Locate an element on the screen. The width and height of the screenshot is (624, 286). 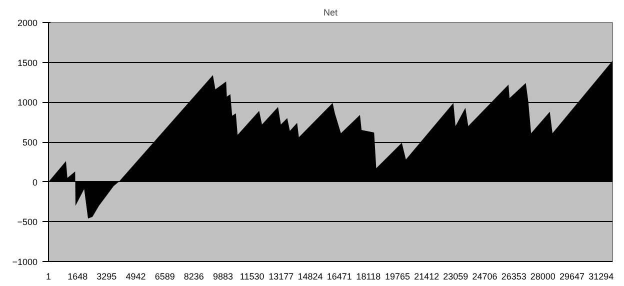
x-tick-label: 26353 is located at coordinates (513, 277).